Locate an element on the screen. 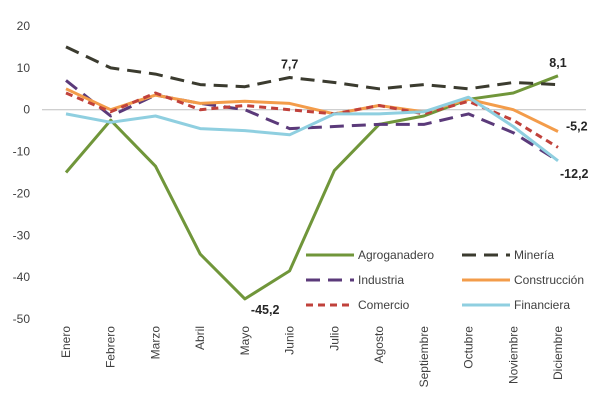 The height and width of the screenshot is (419, 600). y-tick-label: -10 is located at coordinates (22, 152).